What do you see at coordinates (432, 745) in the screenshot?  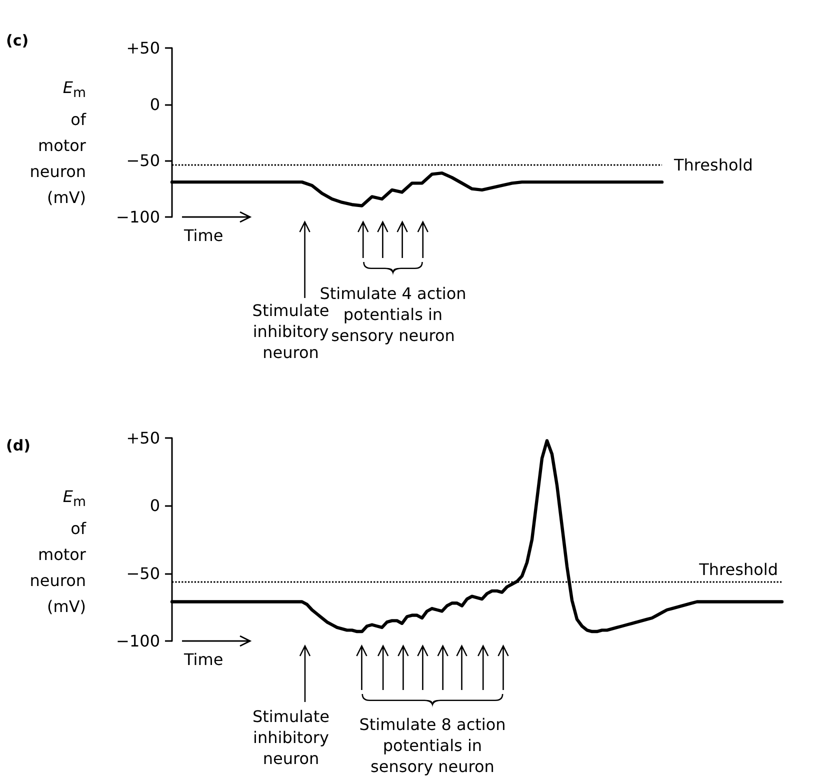 I see `text: Stimulate 8 action potentials in sensory neuron` at bounding box center [432, 745].